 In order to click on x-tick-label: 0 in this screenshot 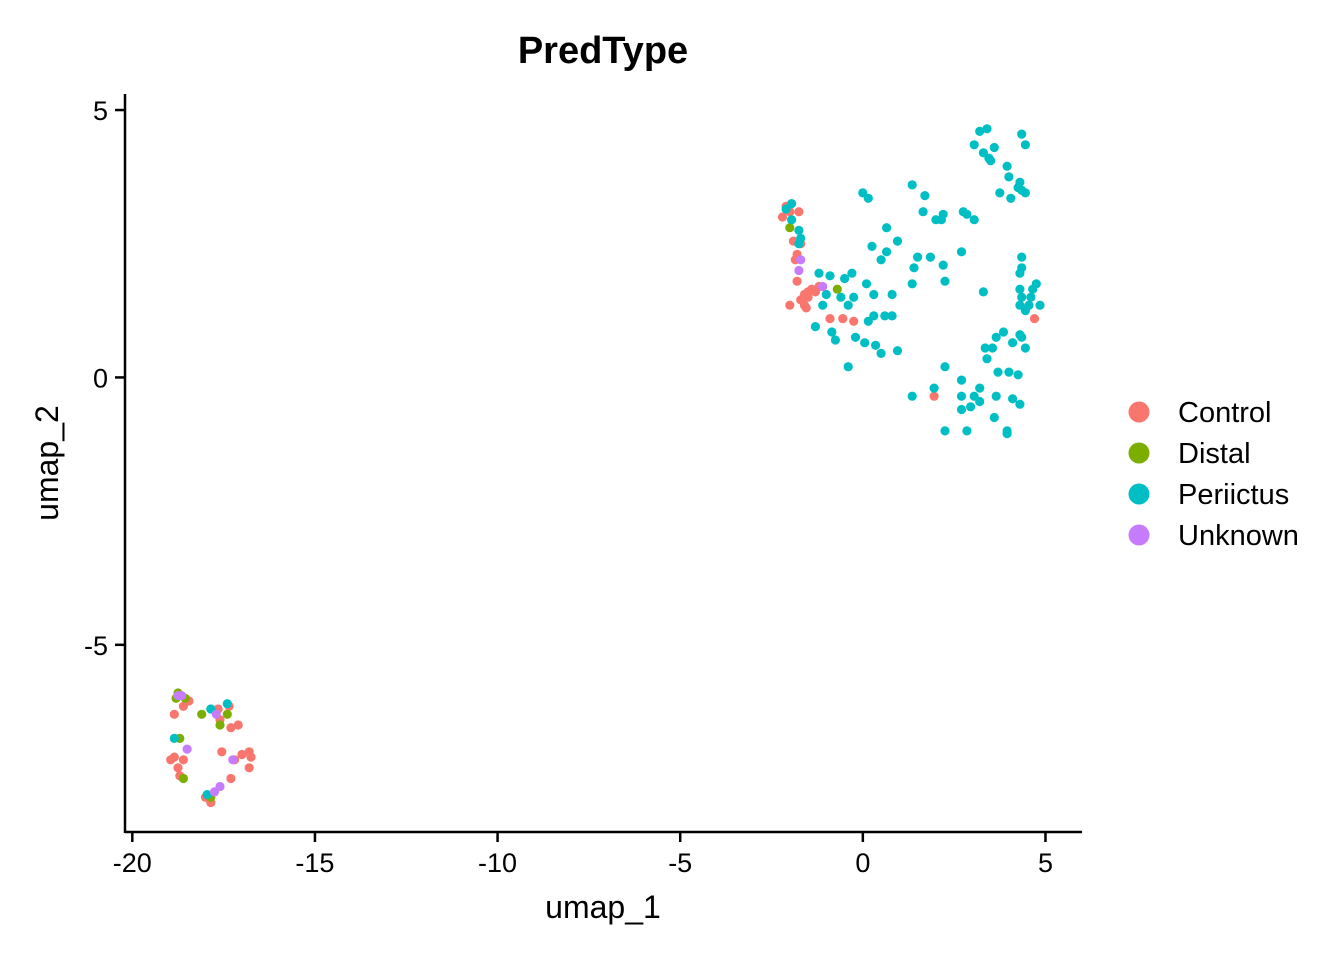, I will do `click(862, 863)`.